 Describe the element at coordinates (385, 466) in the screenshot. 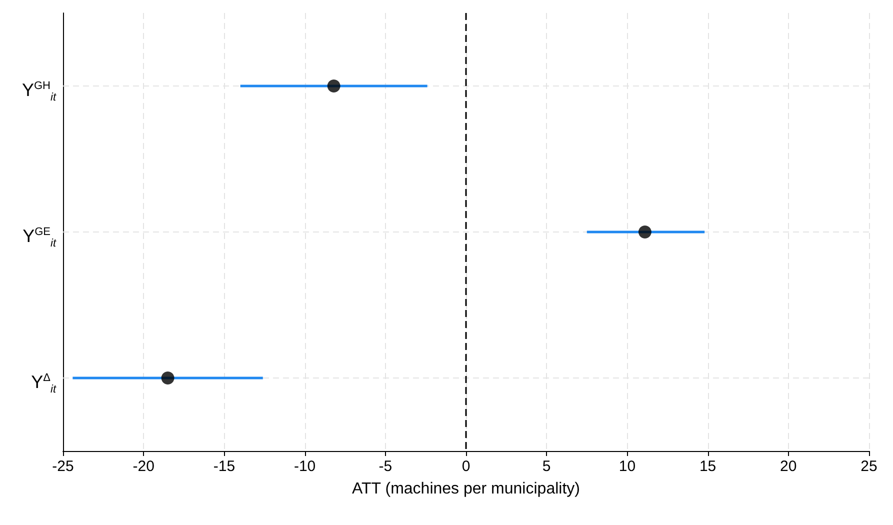

I see `x-tick-label: -5` at that location.